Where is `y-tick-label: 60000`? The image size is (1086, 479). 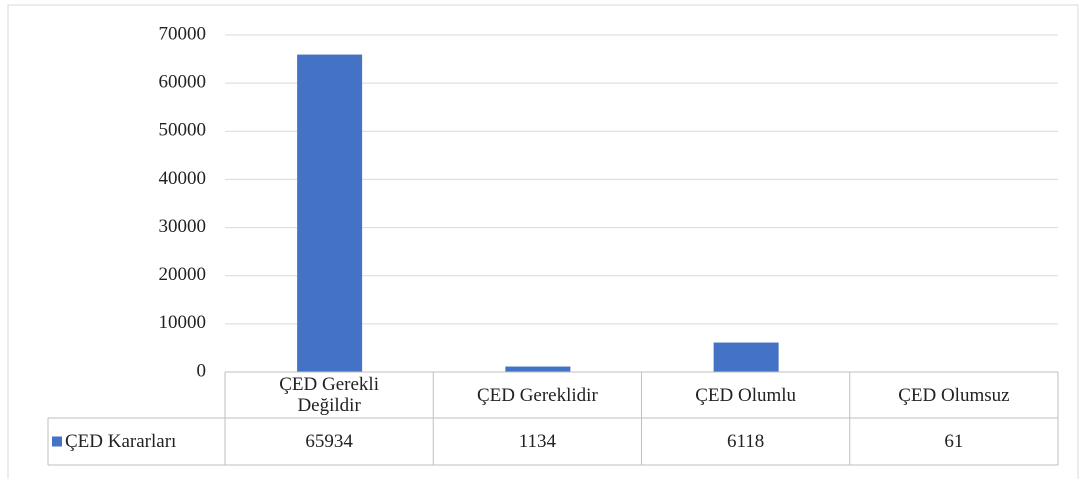 y-tick-label: 60000 is located at coordinates (183, 82).